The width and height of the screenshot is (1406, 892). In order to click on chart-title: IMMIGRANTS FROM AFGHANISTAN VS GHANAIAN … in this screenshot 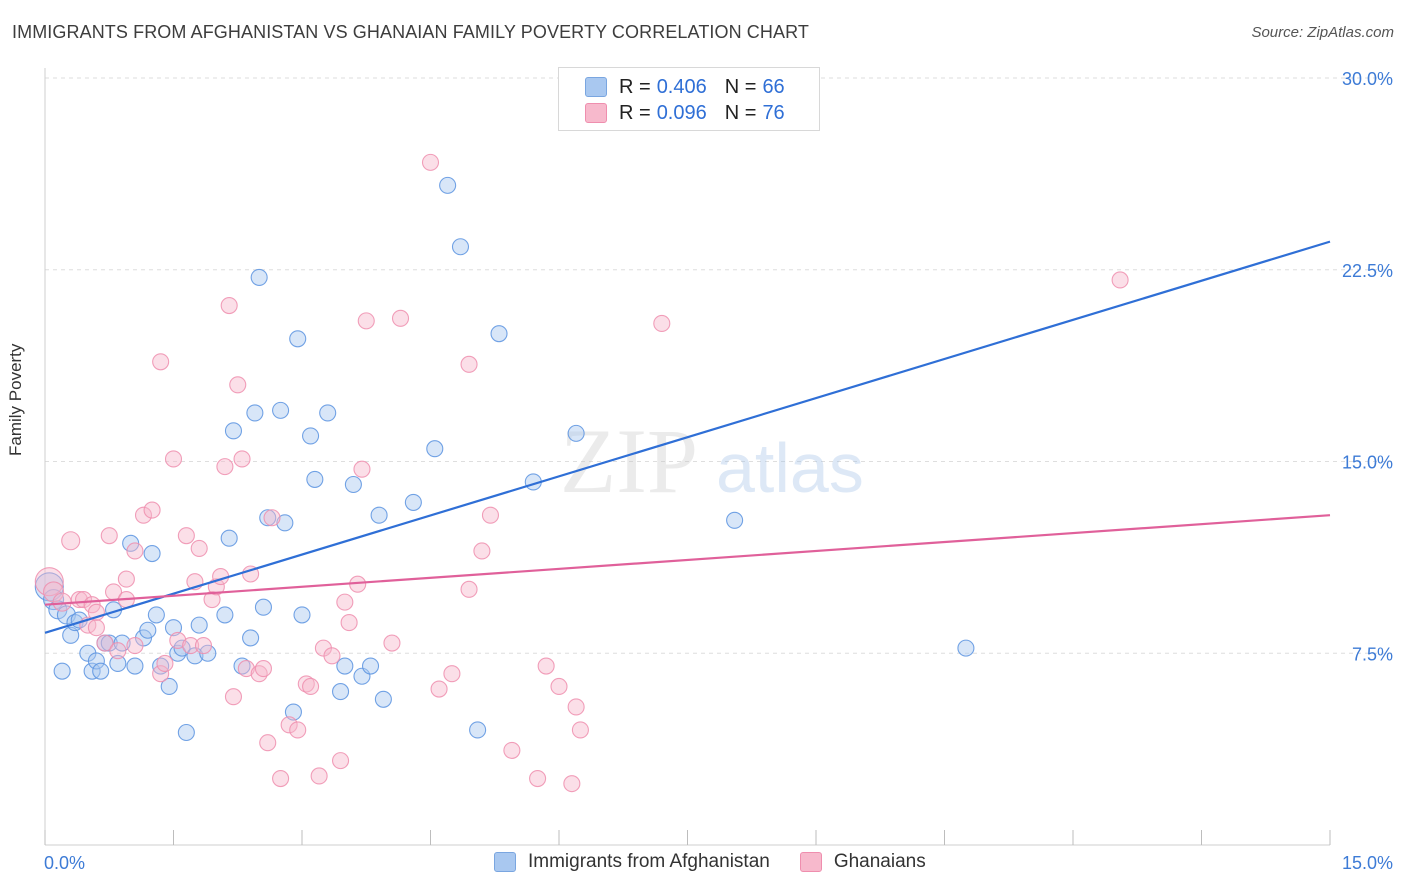, I will do `click(410, 32)`.